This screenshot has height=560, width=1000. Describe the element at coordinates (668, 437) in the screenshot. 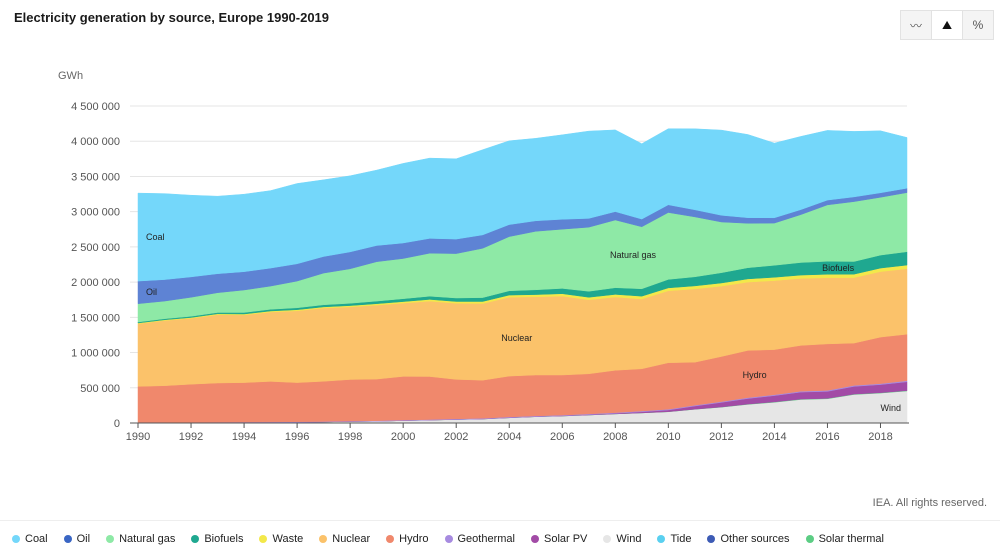

I see `x-tick-label: 2010` at that location.